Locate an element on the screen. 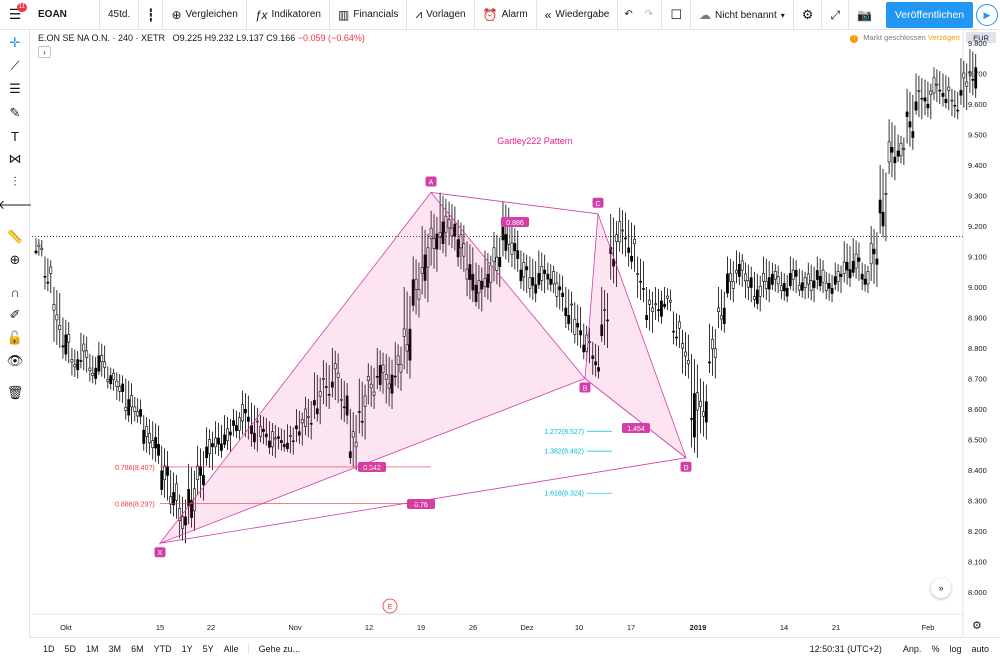 The height and width of the screenshot is (659, 1000). pattern-point-badge is located at coordinates (431, 181).